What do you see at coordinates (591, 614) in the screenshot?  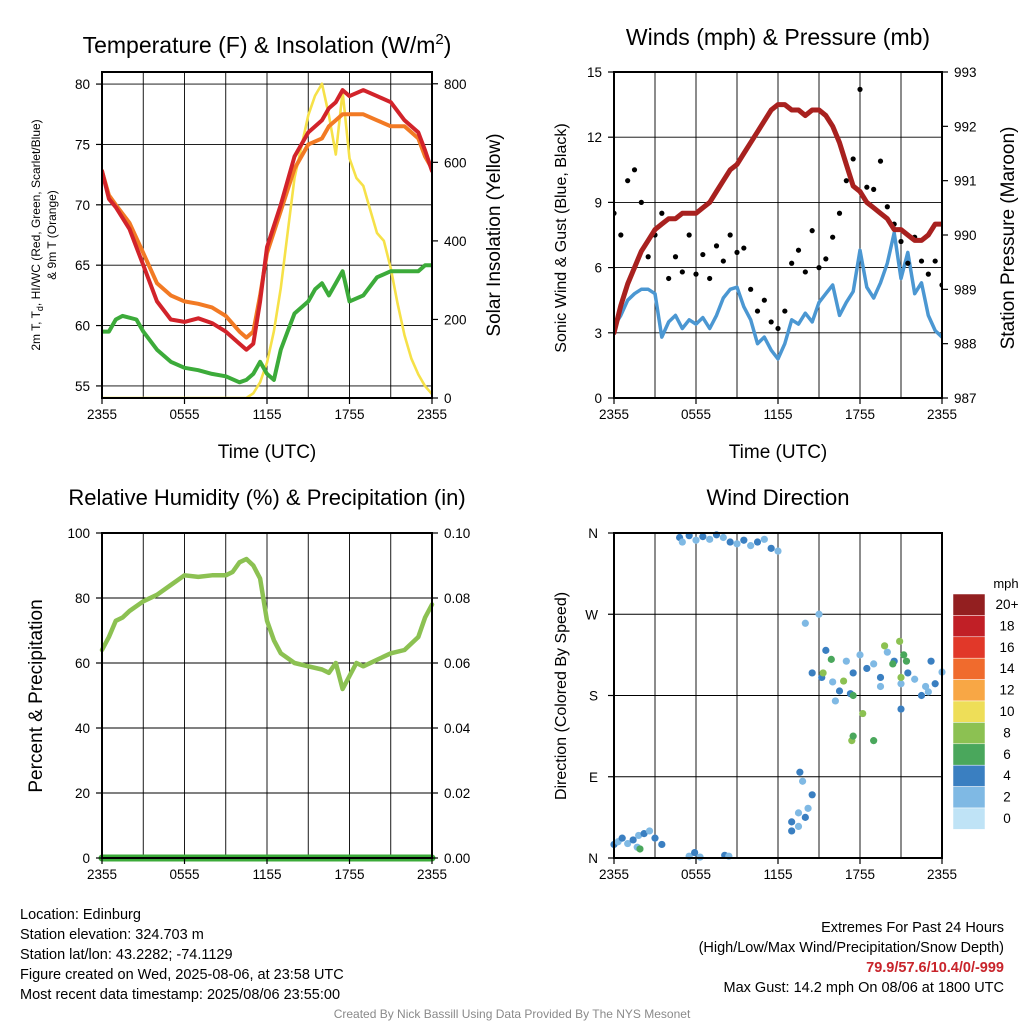 I see `direction-tick-label: W` at bounding box center [591, 614].